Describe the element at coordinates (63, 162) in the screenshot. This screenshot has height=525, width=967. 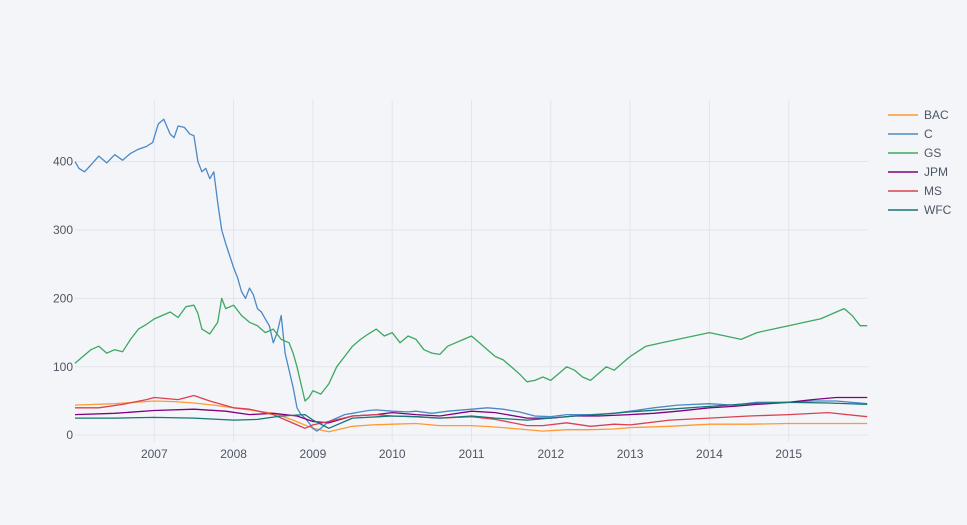
I see `y-tick-label: 400` at that location.